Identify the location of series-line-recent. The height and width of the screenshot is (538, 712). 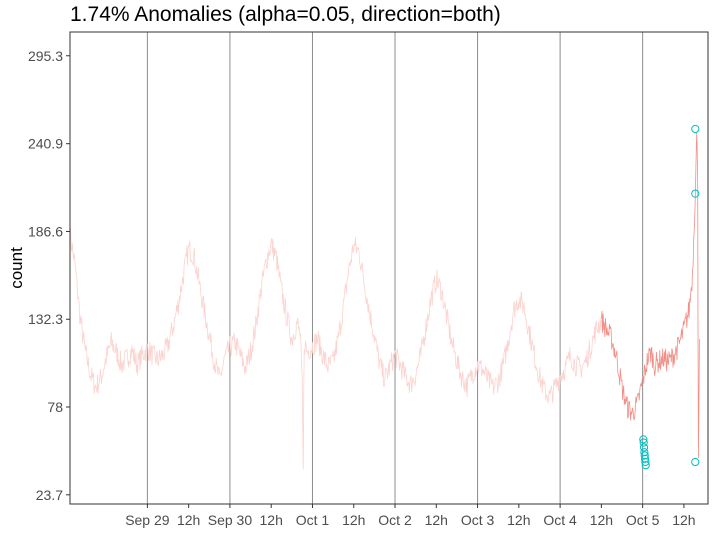
(650, 295).